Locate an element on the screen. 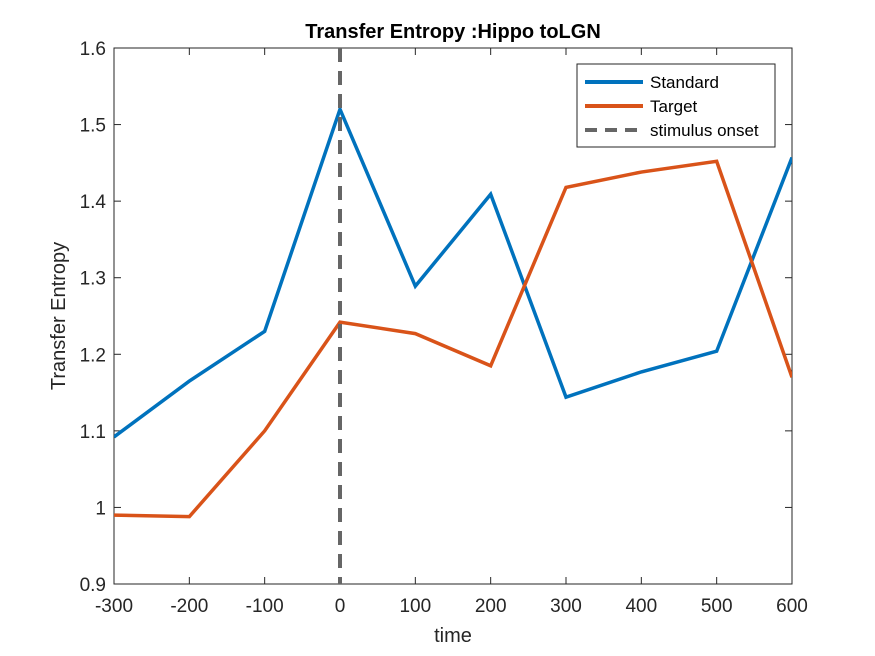  legend-label: Standard is located at coordinates (684, 82).